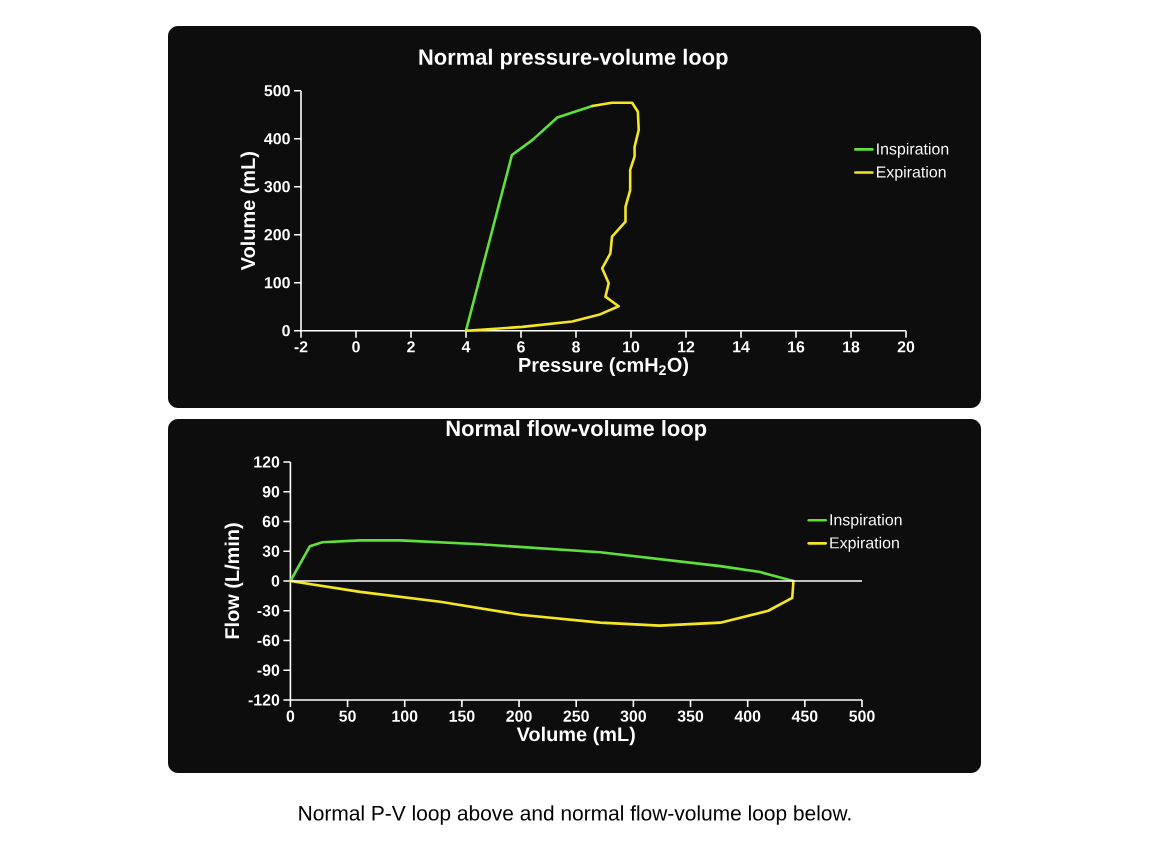 This screenshot has height=862, width=1150. Describe the element at coordinates (631, 347) in the screenshot. I see `x-tick-label: 10` at that location.